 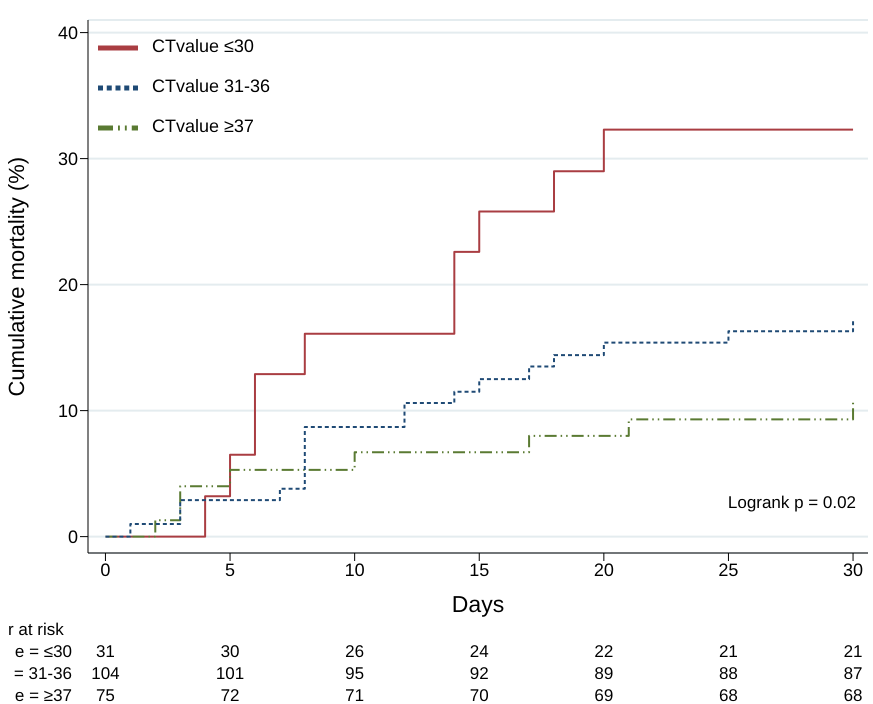 What do you see at coordinates (36, 630) in the screenshot?
I see `text: r at risk` at bounding box center [36, 630].